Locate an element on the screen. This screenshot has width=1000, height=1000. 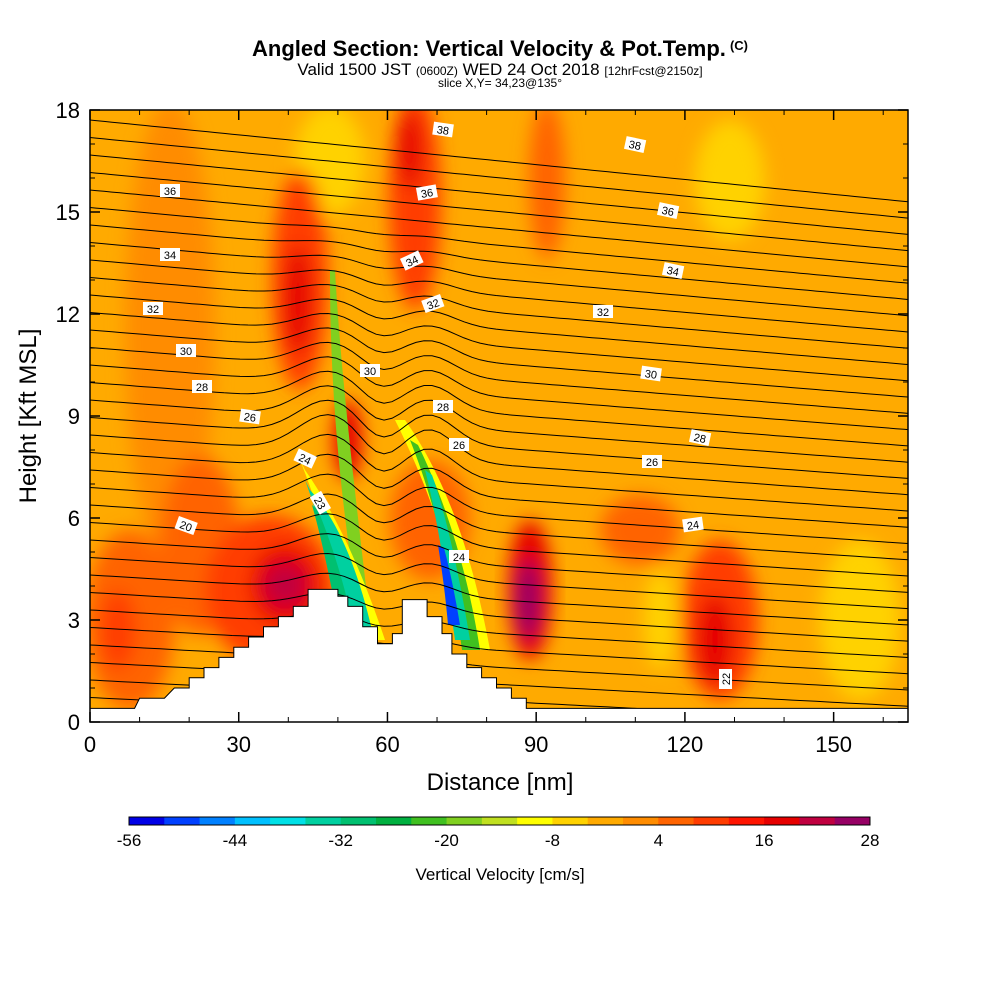
colorbar-tick-label: -20 is located at coordinates (446, 840).